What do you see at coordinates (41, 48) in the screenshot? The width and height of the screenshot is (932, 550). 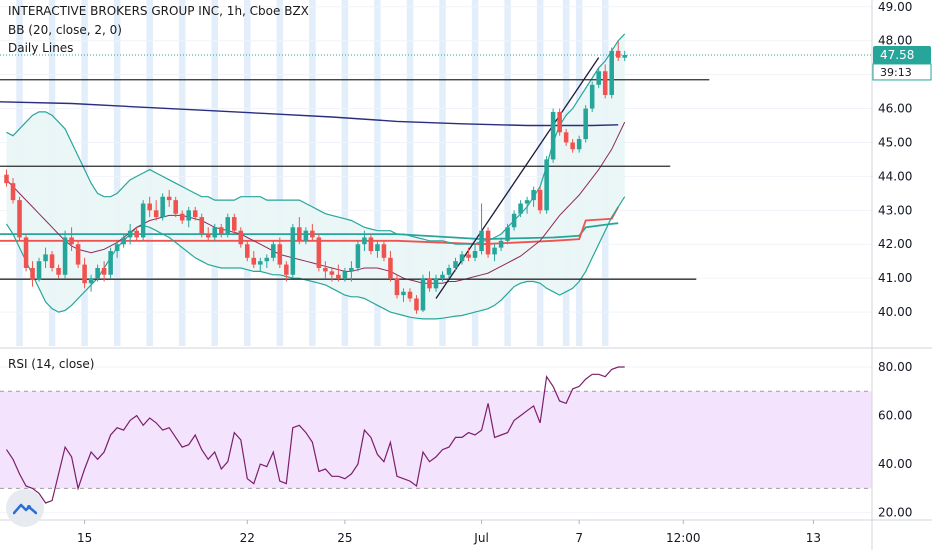 I see `daily-lines-legend: Daily Lines` at bounding box center [41, 48].